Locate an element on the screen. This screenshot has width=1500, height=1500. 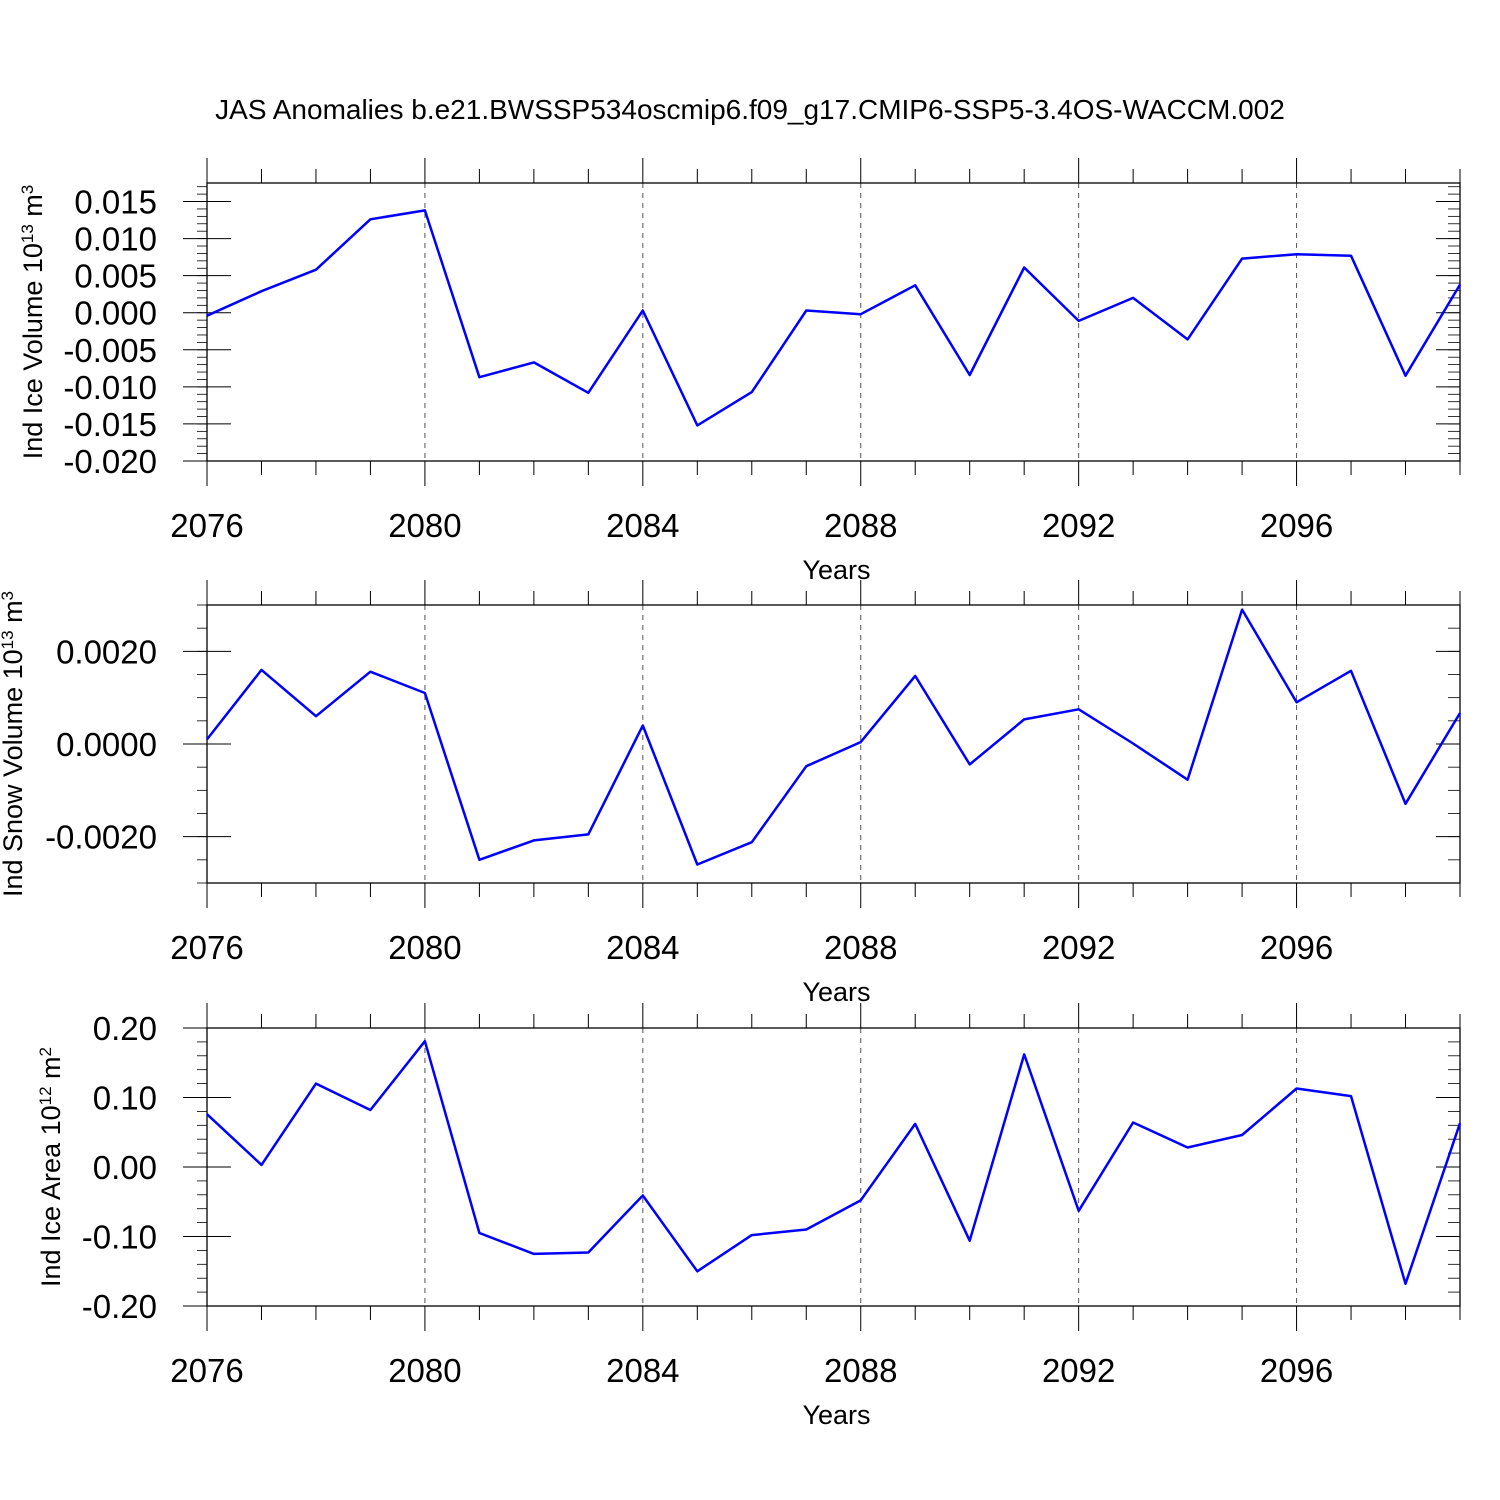
y-axis-label: Ind Ice Area 1012 m2 is located at coordinates (51, 1167).